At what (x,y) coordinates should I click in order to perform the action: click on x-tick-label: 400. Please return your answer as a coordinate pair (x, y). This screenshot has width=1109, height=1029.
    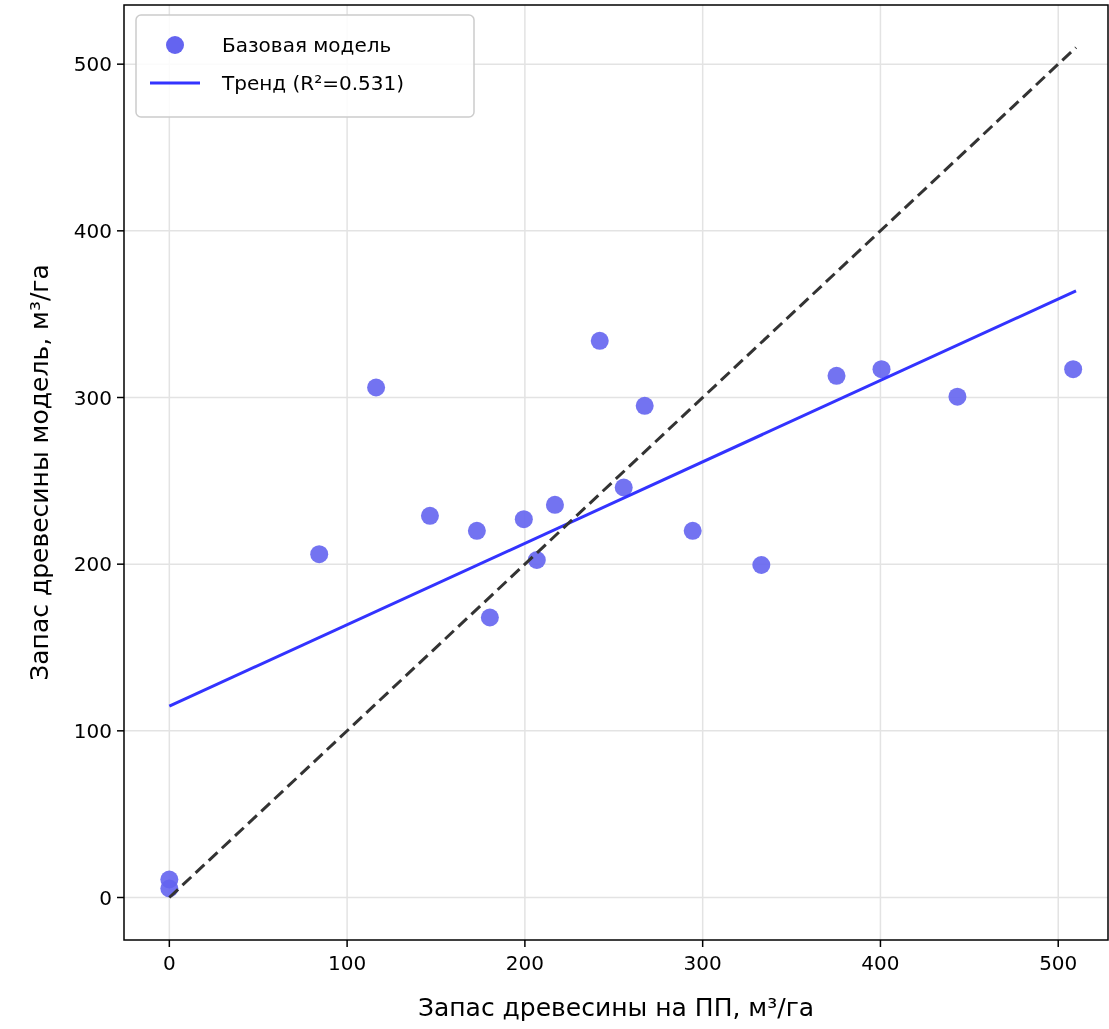
    Looking at the image, I should click on (880, 963).